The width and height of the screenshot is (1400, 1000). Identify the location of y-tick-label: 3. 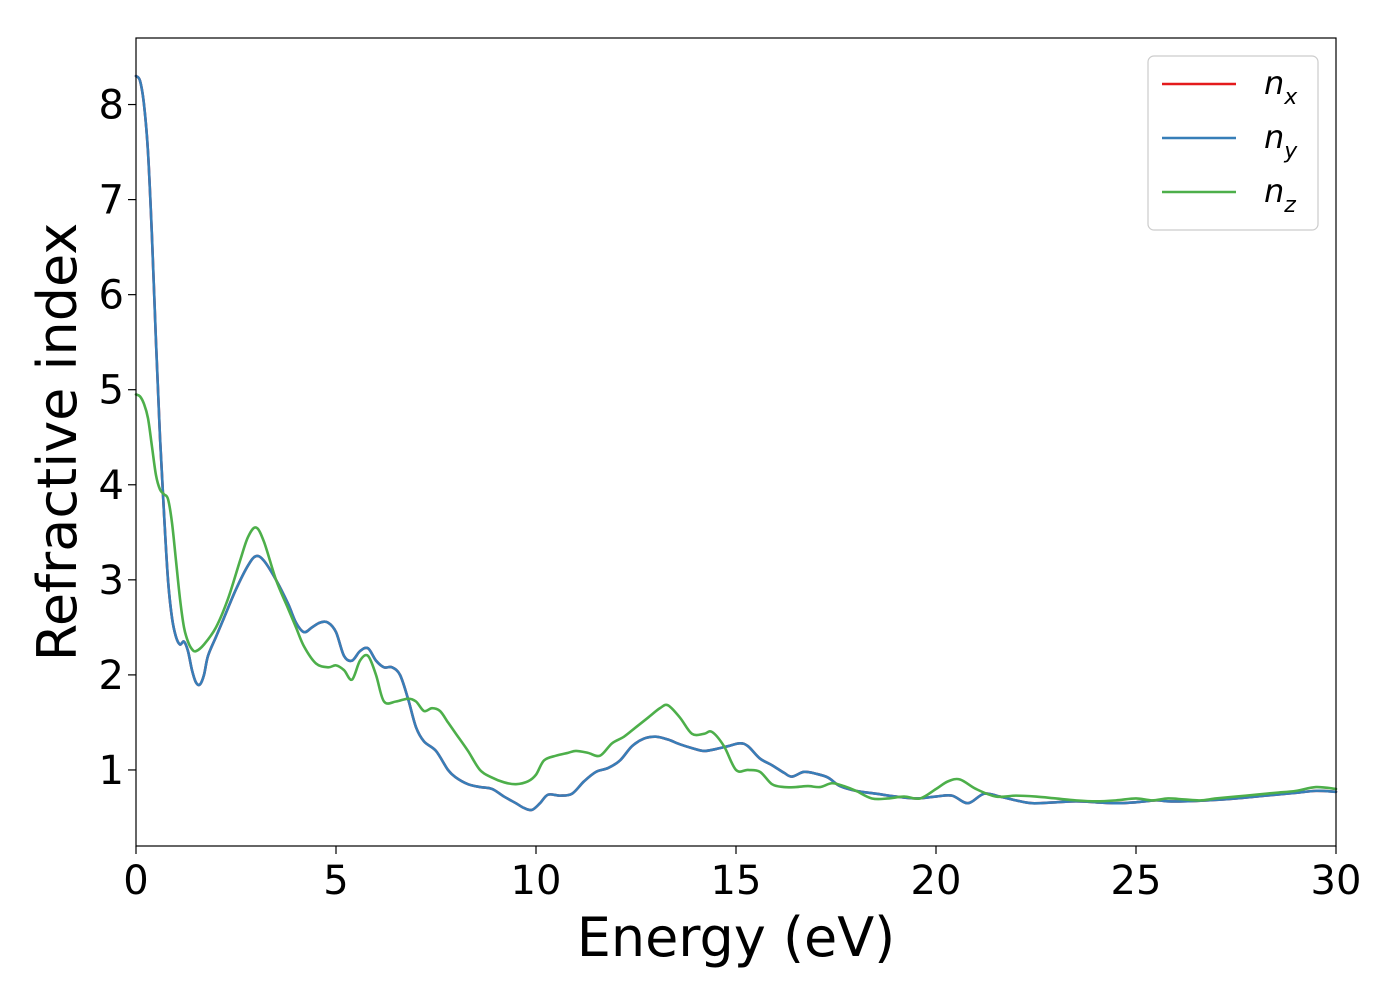
(111, 581).